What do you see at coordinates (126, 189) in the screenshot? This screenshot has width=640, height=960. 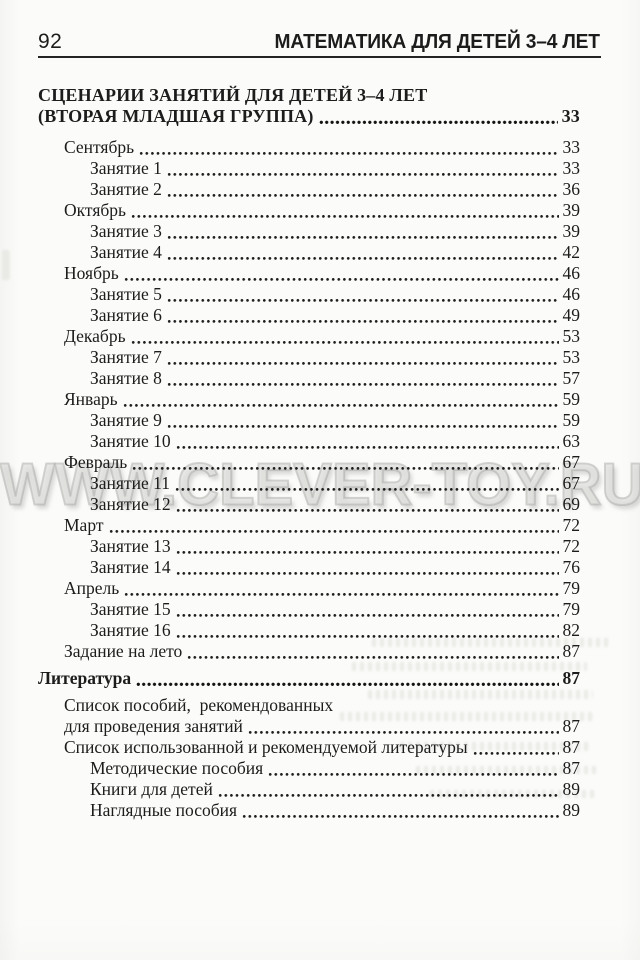 I see `toc-entry-label: Занятие 2` at bounding box center [126, 189].